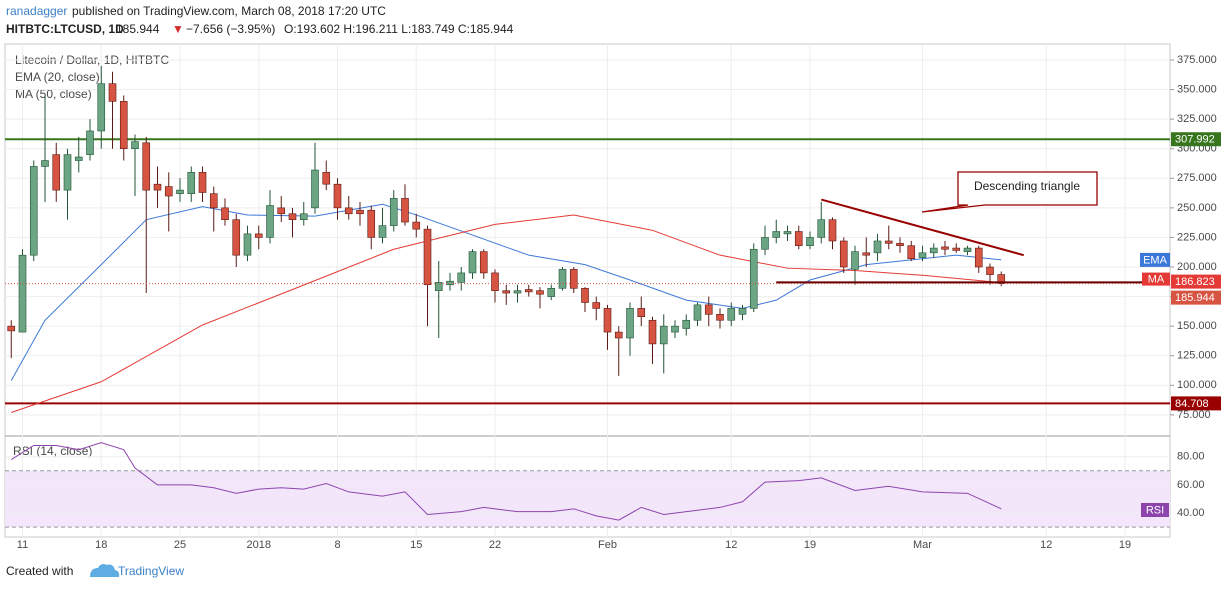 The height and width of the screenshot is (589, 1228). I want to click on ma-legend: MA (50, close), so click(53, 94).